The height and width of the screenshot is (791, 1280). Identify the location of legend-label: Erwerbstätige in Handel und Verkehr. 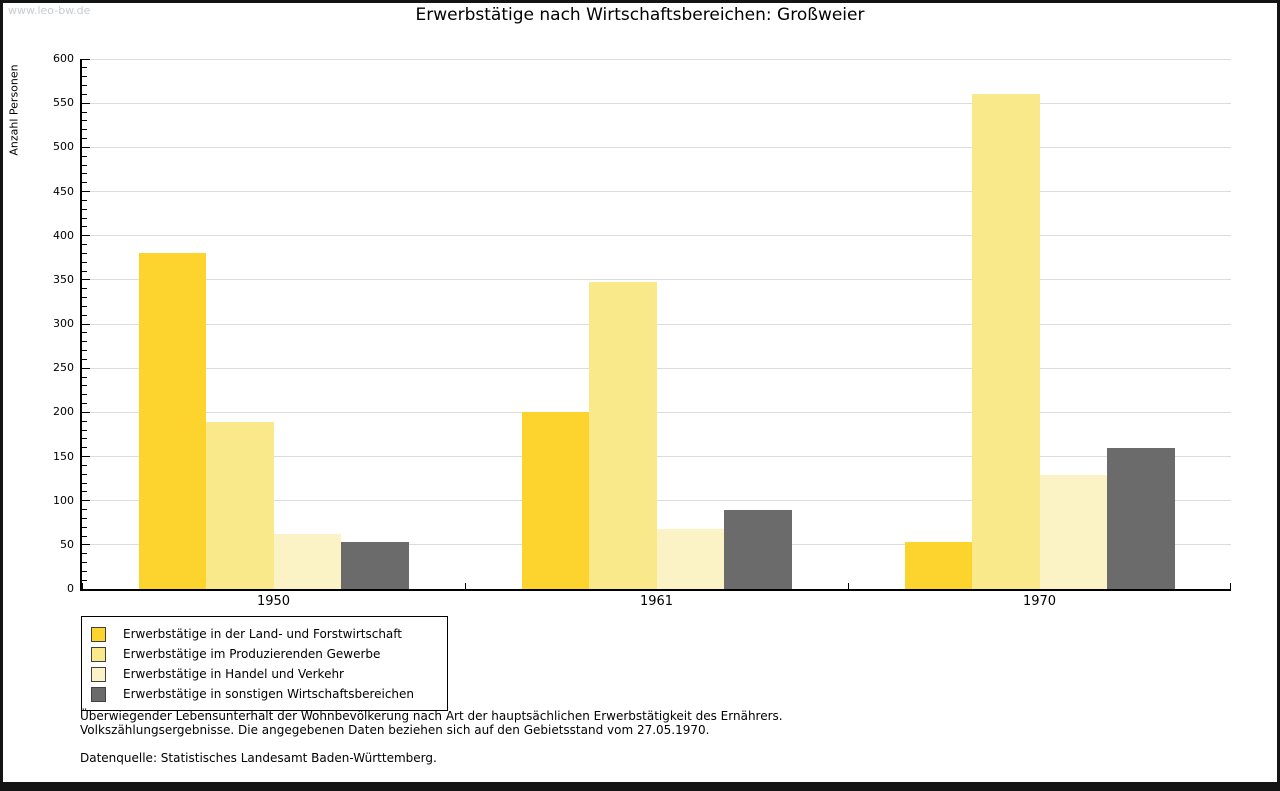
(233, 674).